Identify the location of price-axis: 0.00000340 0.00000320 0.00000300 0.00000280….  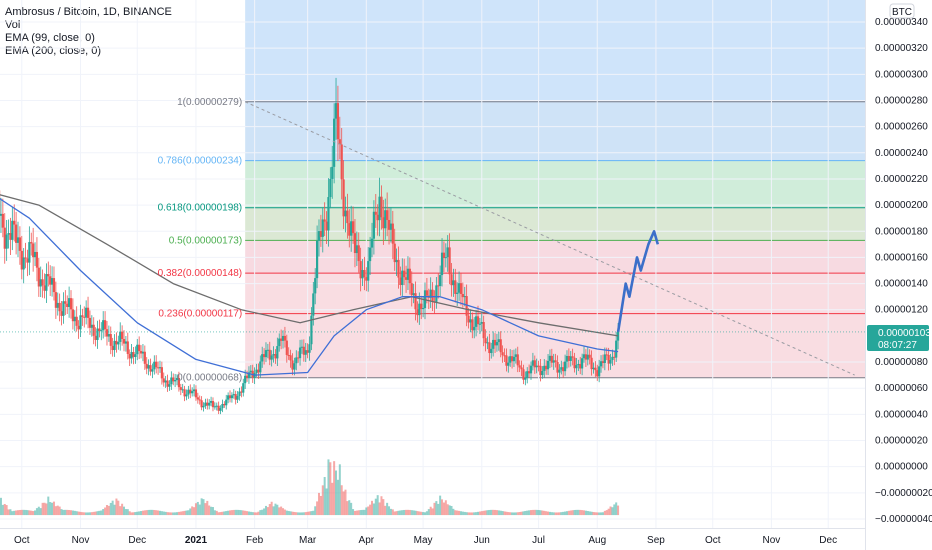
(898, 275).